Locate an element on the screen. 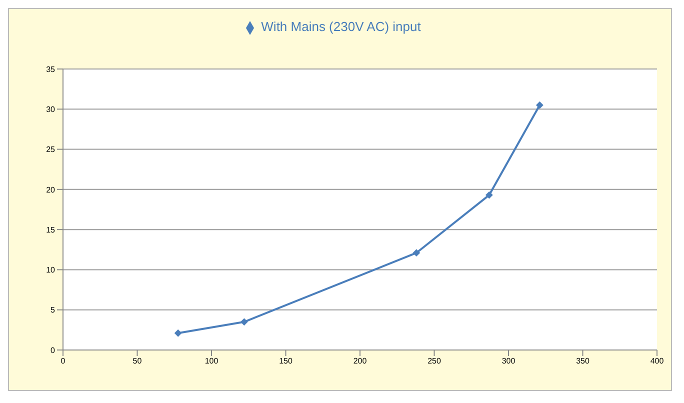  x-tick-label: 200 is located at coordinates (360, 361).